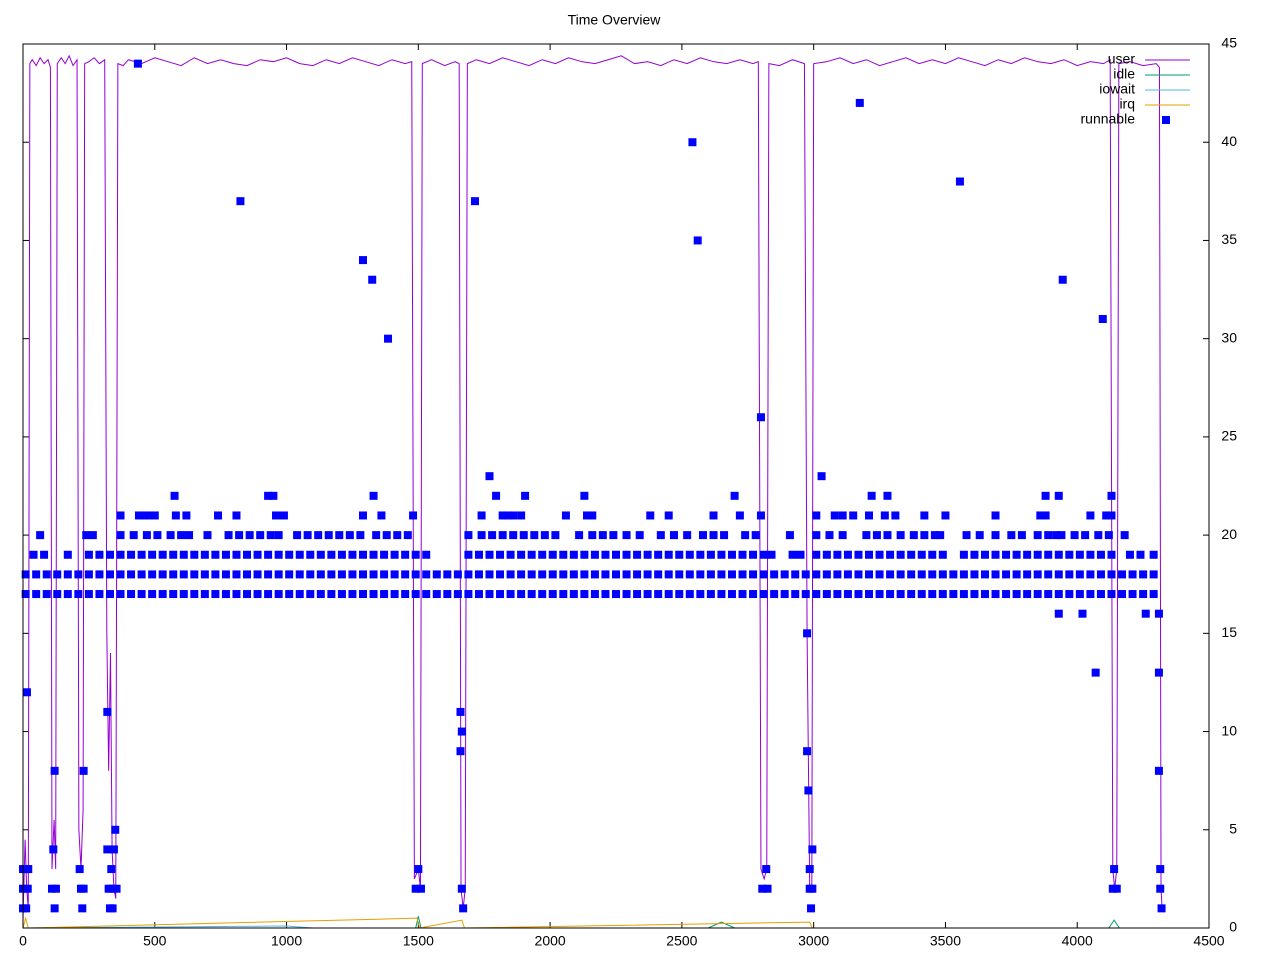 This screenshot has width=1280, height=960. Describe the element at coordinates (1229, 337) in the screenshot. I see `y-tick-label: 30` at that location.